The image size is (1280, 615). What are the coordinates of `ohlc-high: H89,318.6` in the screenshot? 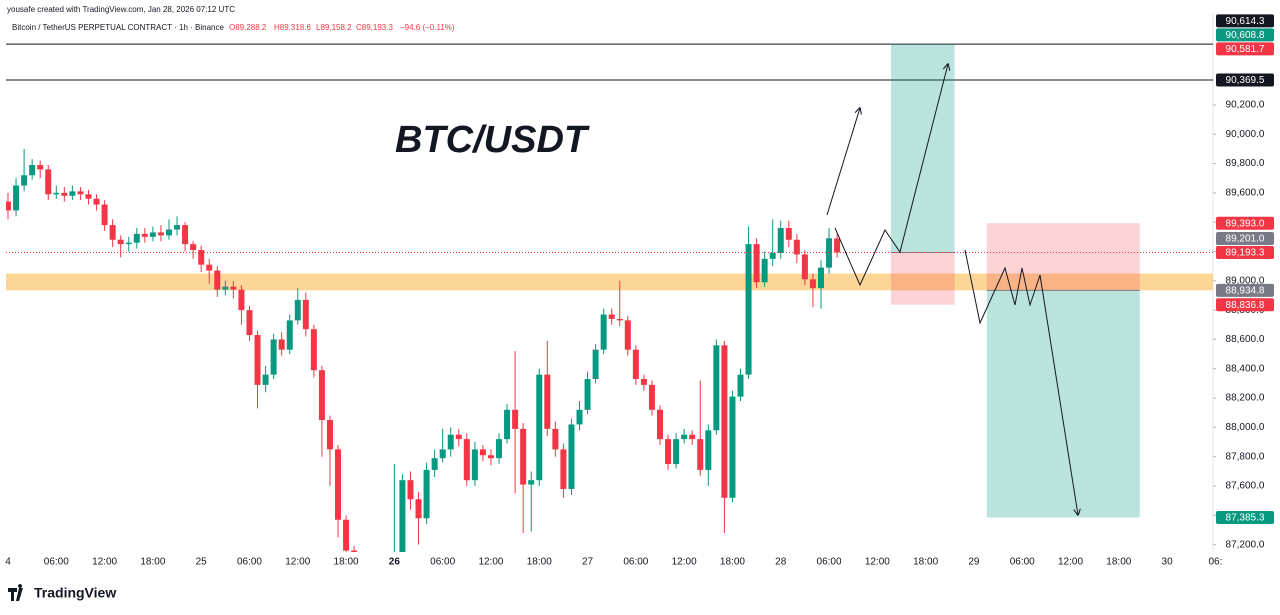 It's located at (292, 27).